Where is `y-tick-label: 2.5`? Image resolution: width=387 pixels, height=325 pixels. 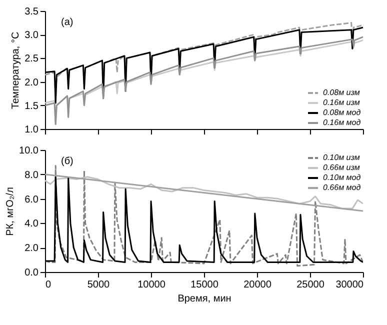
y-tick-label: 2.5 is located at coordinates (31, 59).